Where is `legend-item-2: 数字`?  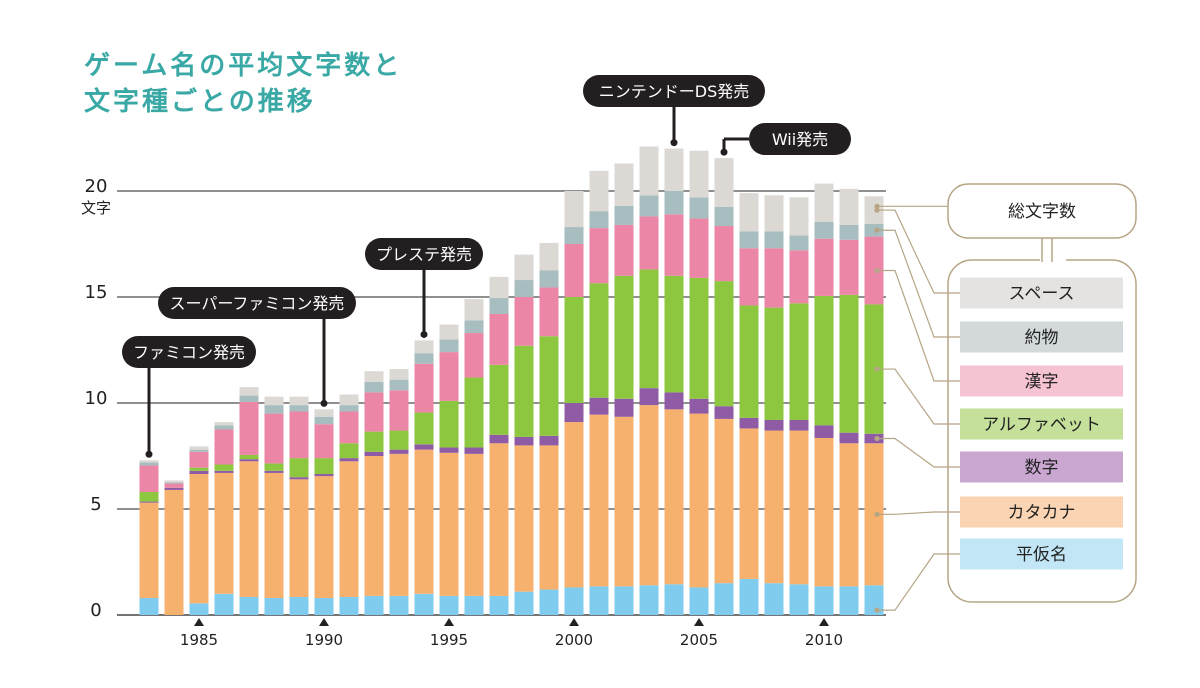 legend-item-2: 数字 is located at coordinates (998, 459).